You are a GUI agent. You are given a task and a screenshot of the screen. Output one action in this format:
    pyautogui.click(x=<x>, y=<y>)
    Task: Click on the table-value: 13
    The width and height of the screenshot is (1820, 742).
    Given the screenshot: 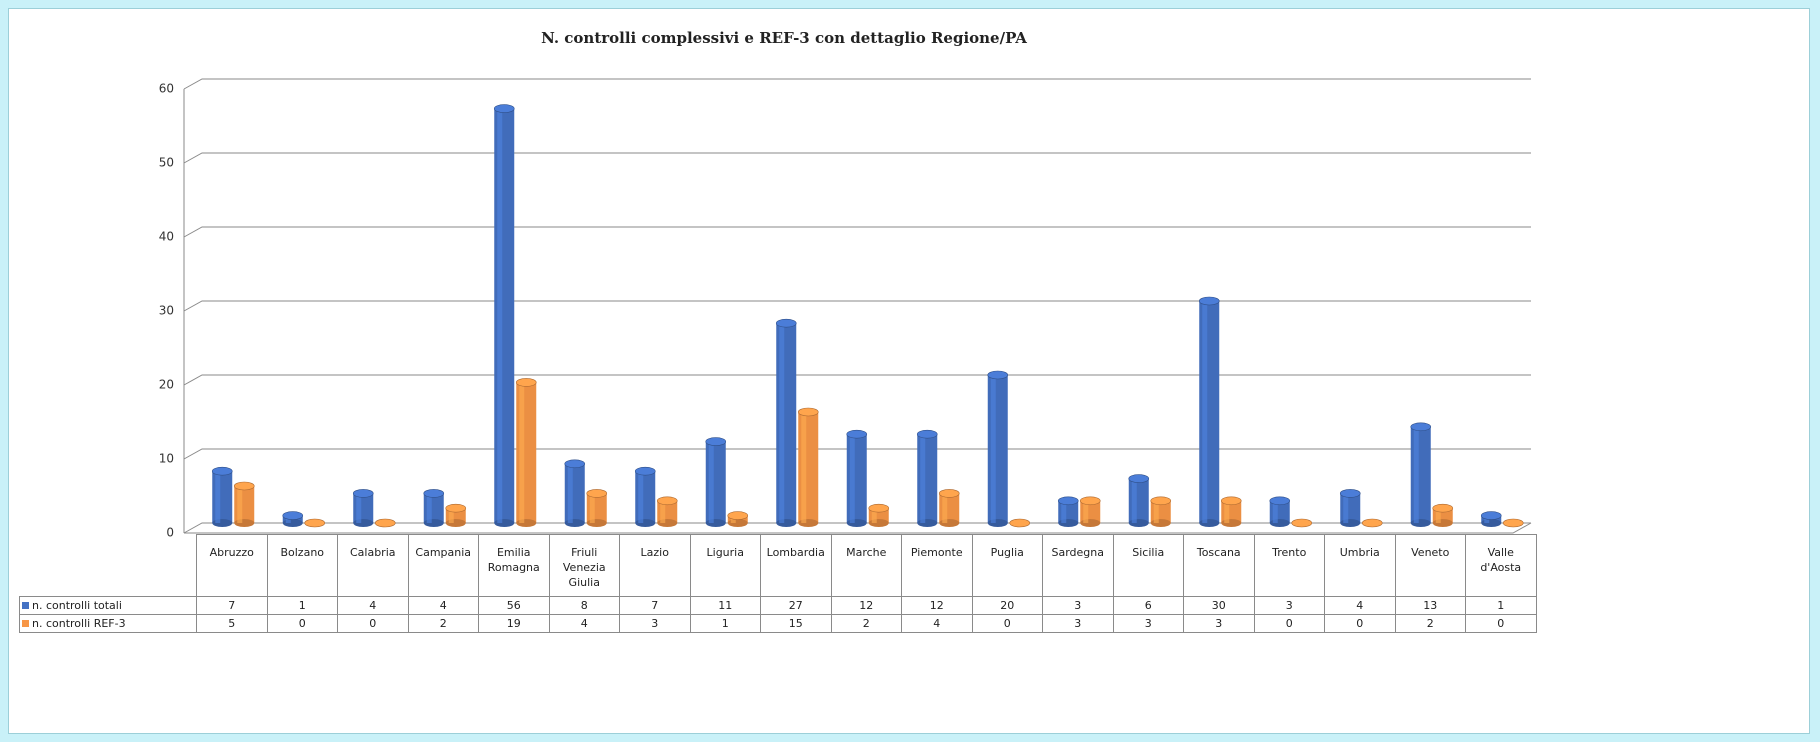 What is the action you would take?
    pyautogui.click(x=1430, y=605)
    